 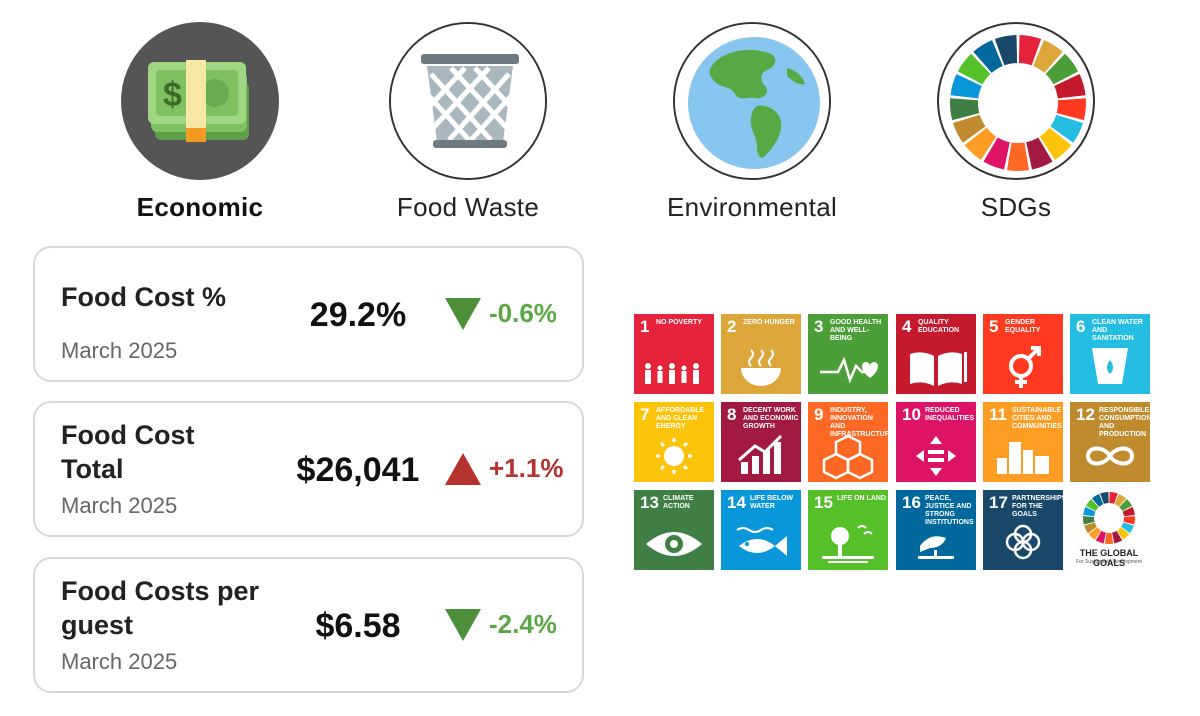 I want to click on sdg-name: Climate Action, so click(x=678, y=502).